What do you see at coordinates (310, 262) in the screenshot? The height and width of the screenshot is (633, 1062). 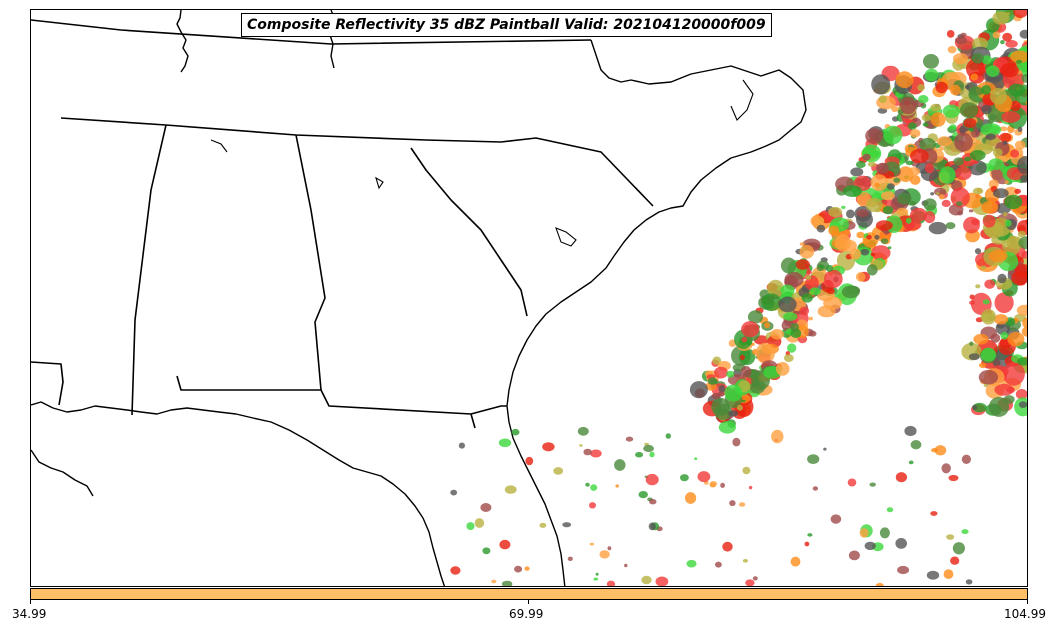 I see `border-al-ga` at bounding box center [310, 262].